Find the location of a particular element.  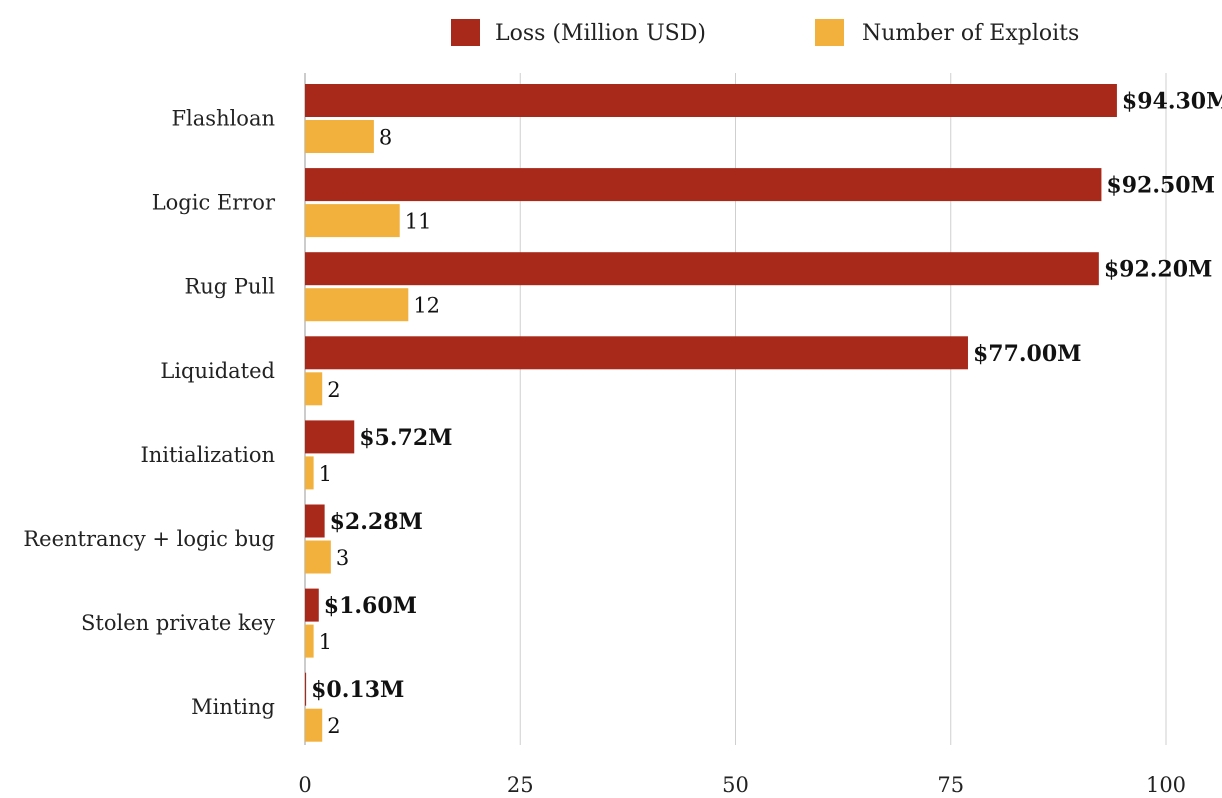

category-label: Initialization is located at coordinates (207, 455).